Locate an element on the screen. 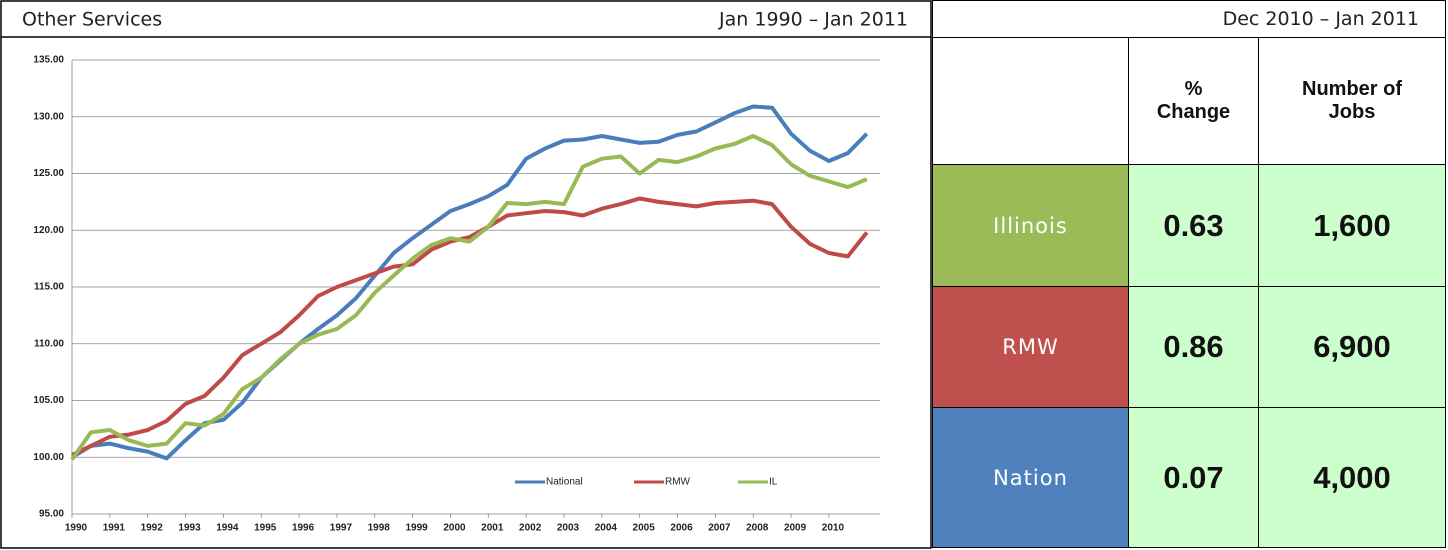 The width and height of the screenshot is (1448, 550). x-tick-label: 1992 is located at coordinates (152, 528).